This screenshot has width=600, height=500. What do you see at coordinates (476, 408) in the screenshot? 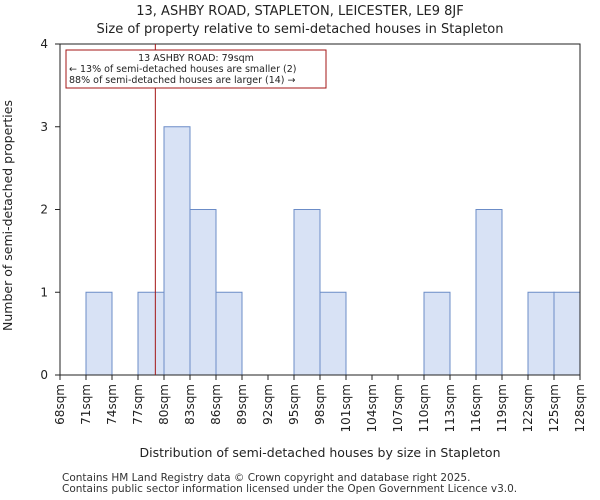
I see `x-tick-label: 116sqm` at bounding box center [476, 408].